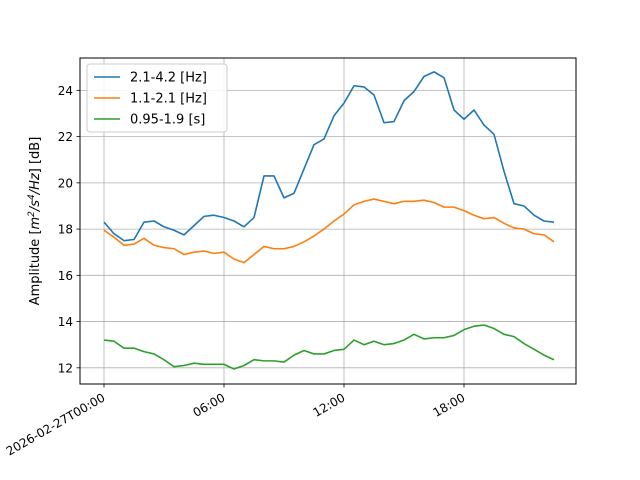  I want to click on ylabel-sup2: 4, so click(32, 197).